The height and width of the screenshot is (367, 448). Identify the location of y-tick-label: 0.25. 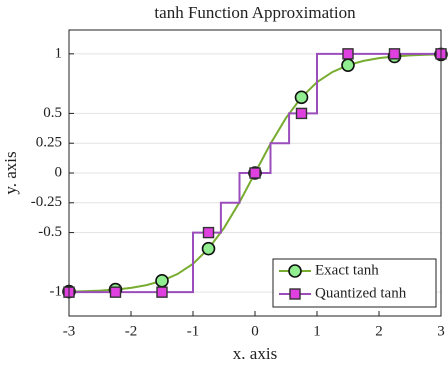
(49, 143).